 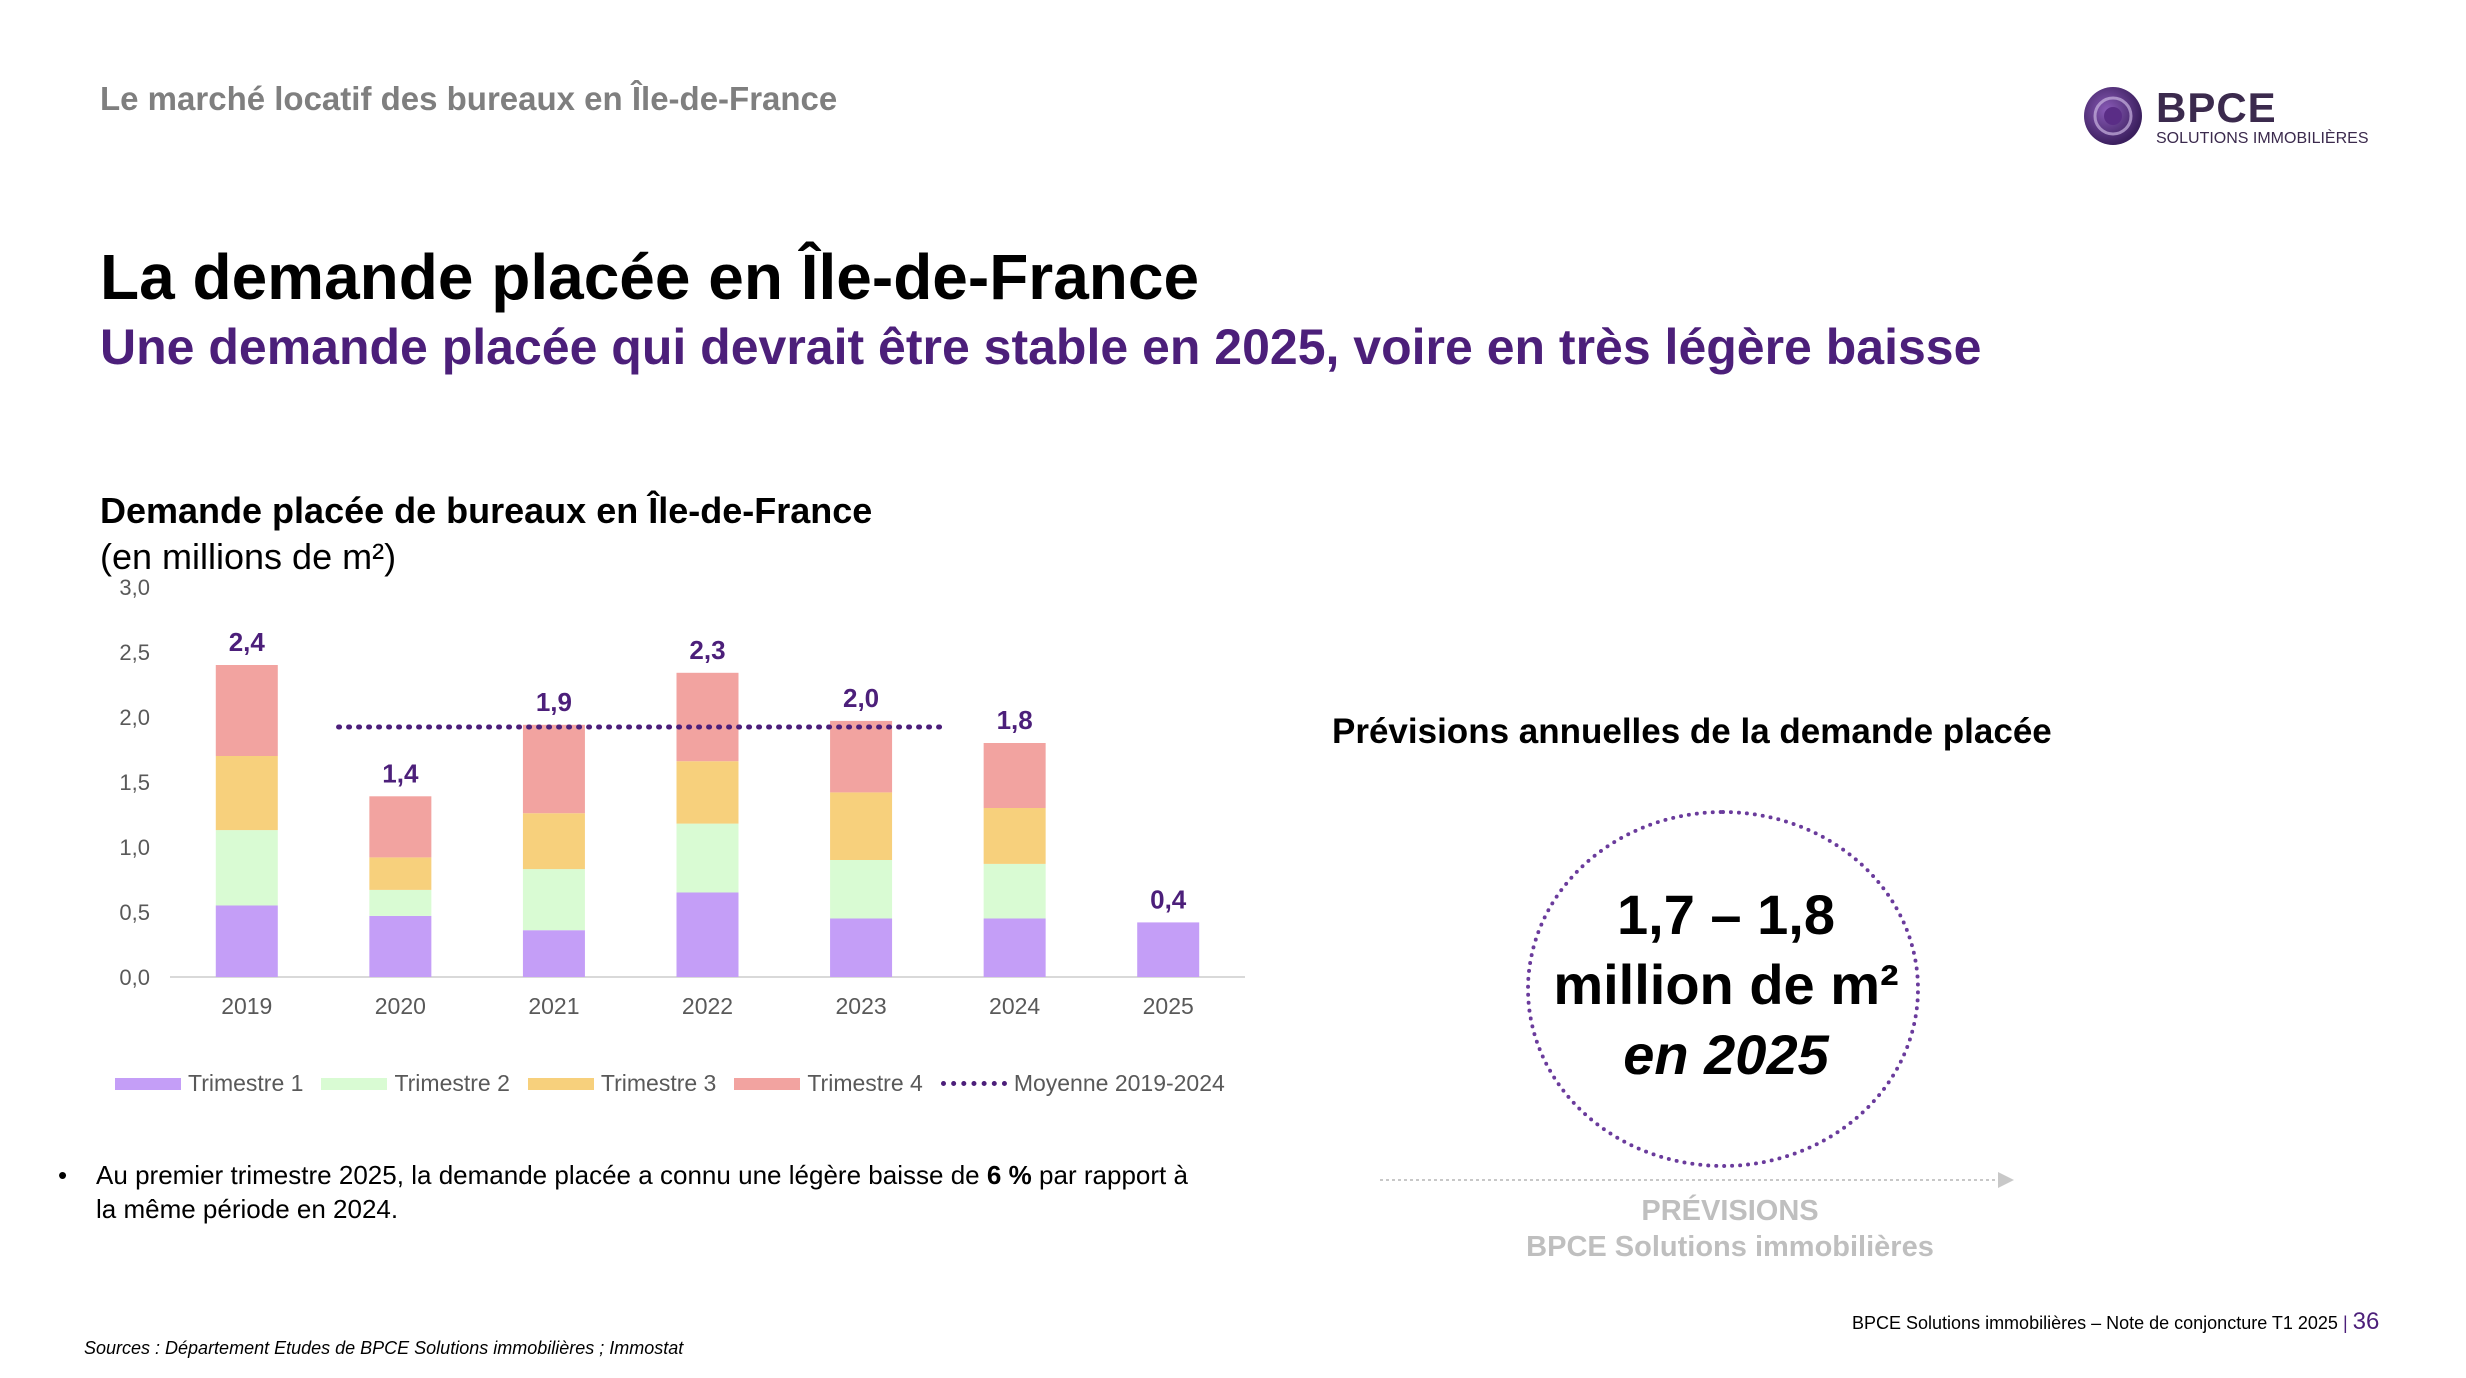 What do you see at coordinates (553, 1006) in the screenshot?
I see `x-tick-label-2021: 2021` at bounding box center [553, 1006].